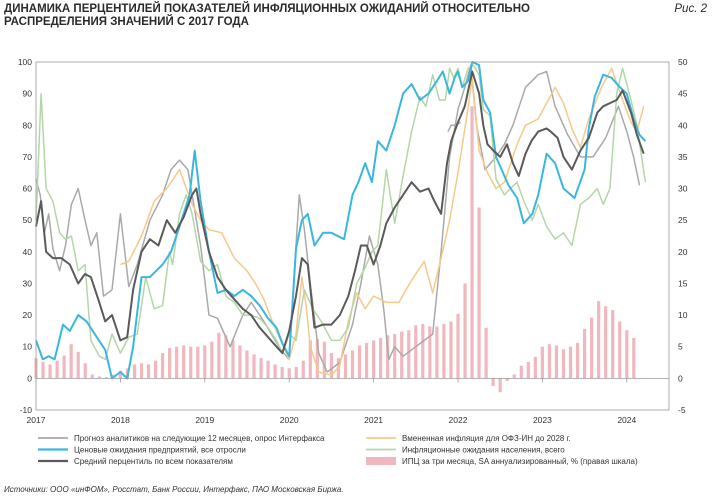  I want to click on y-right-tick-label: 45, so click(683, 94).